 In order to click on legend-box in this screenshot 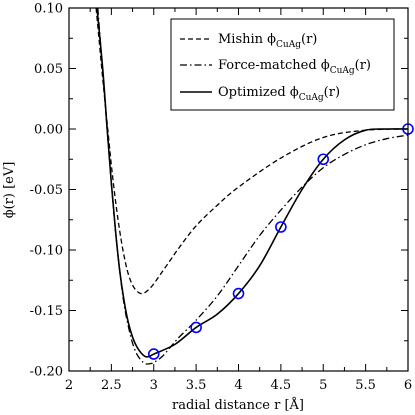, I will do `click(282, 64)`.